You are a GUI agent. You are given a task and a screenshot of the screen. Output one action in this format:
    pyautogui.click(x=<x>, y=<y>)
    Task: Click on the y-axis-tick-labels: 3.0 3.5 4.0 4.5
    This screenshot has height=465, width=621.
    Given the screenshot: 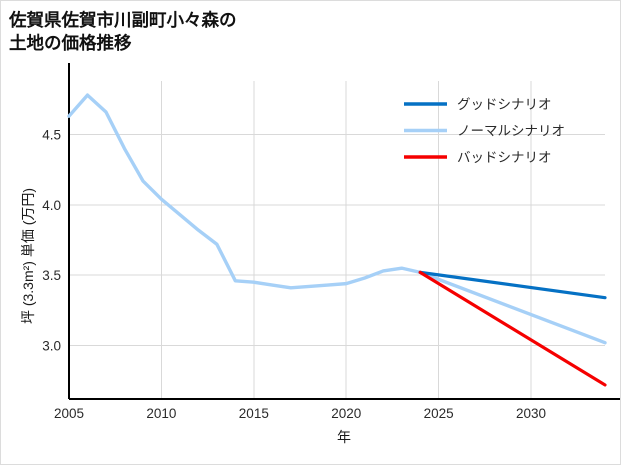 What is the action you would take?
    pyautogui.click(x=51, y=240)
    